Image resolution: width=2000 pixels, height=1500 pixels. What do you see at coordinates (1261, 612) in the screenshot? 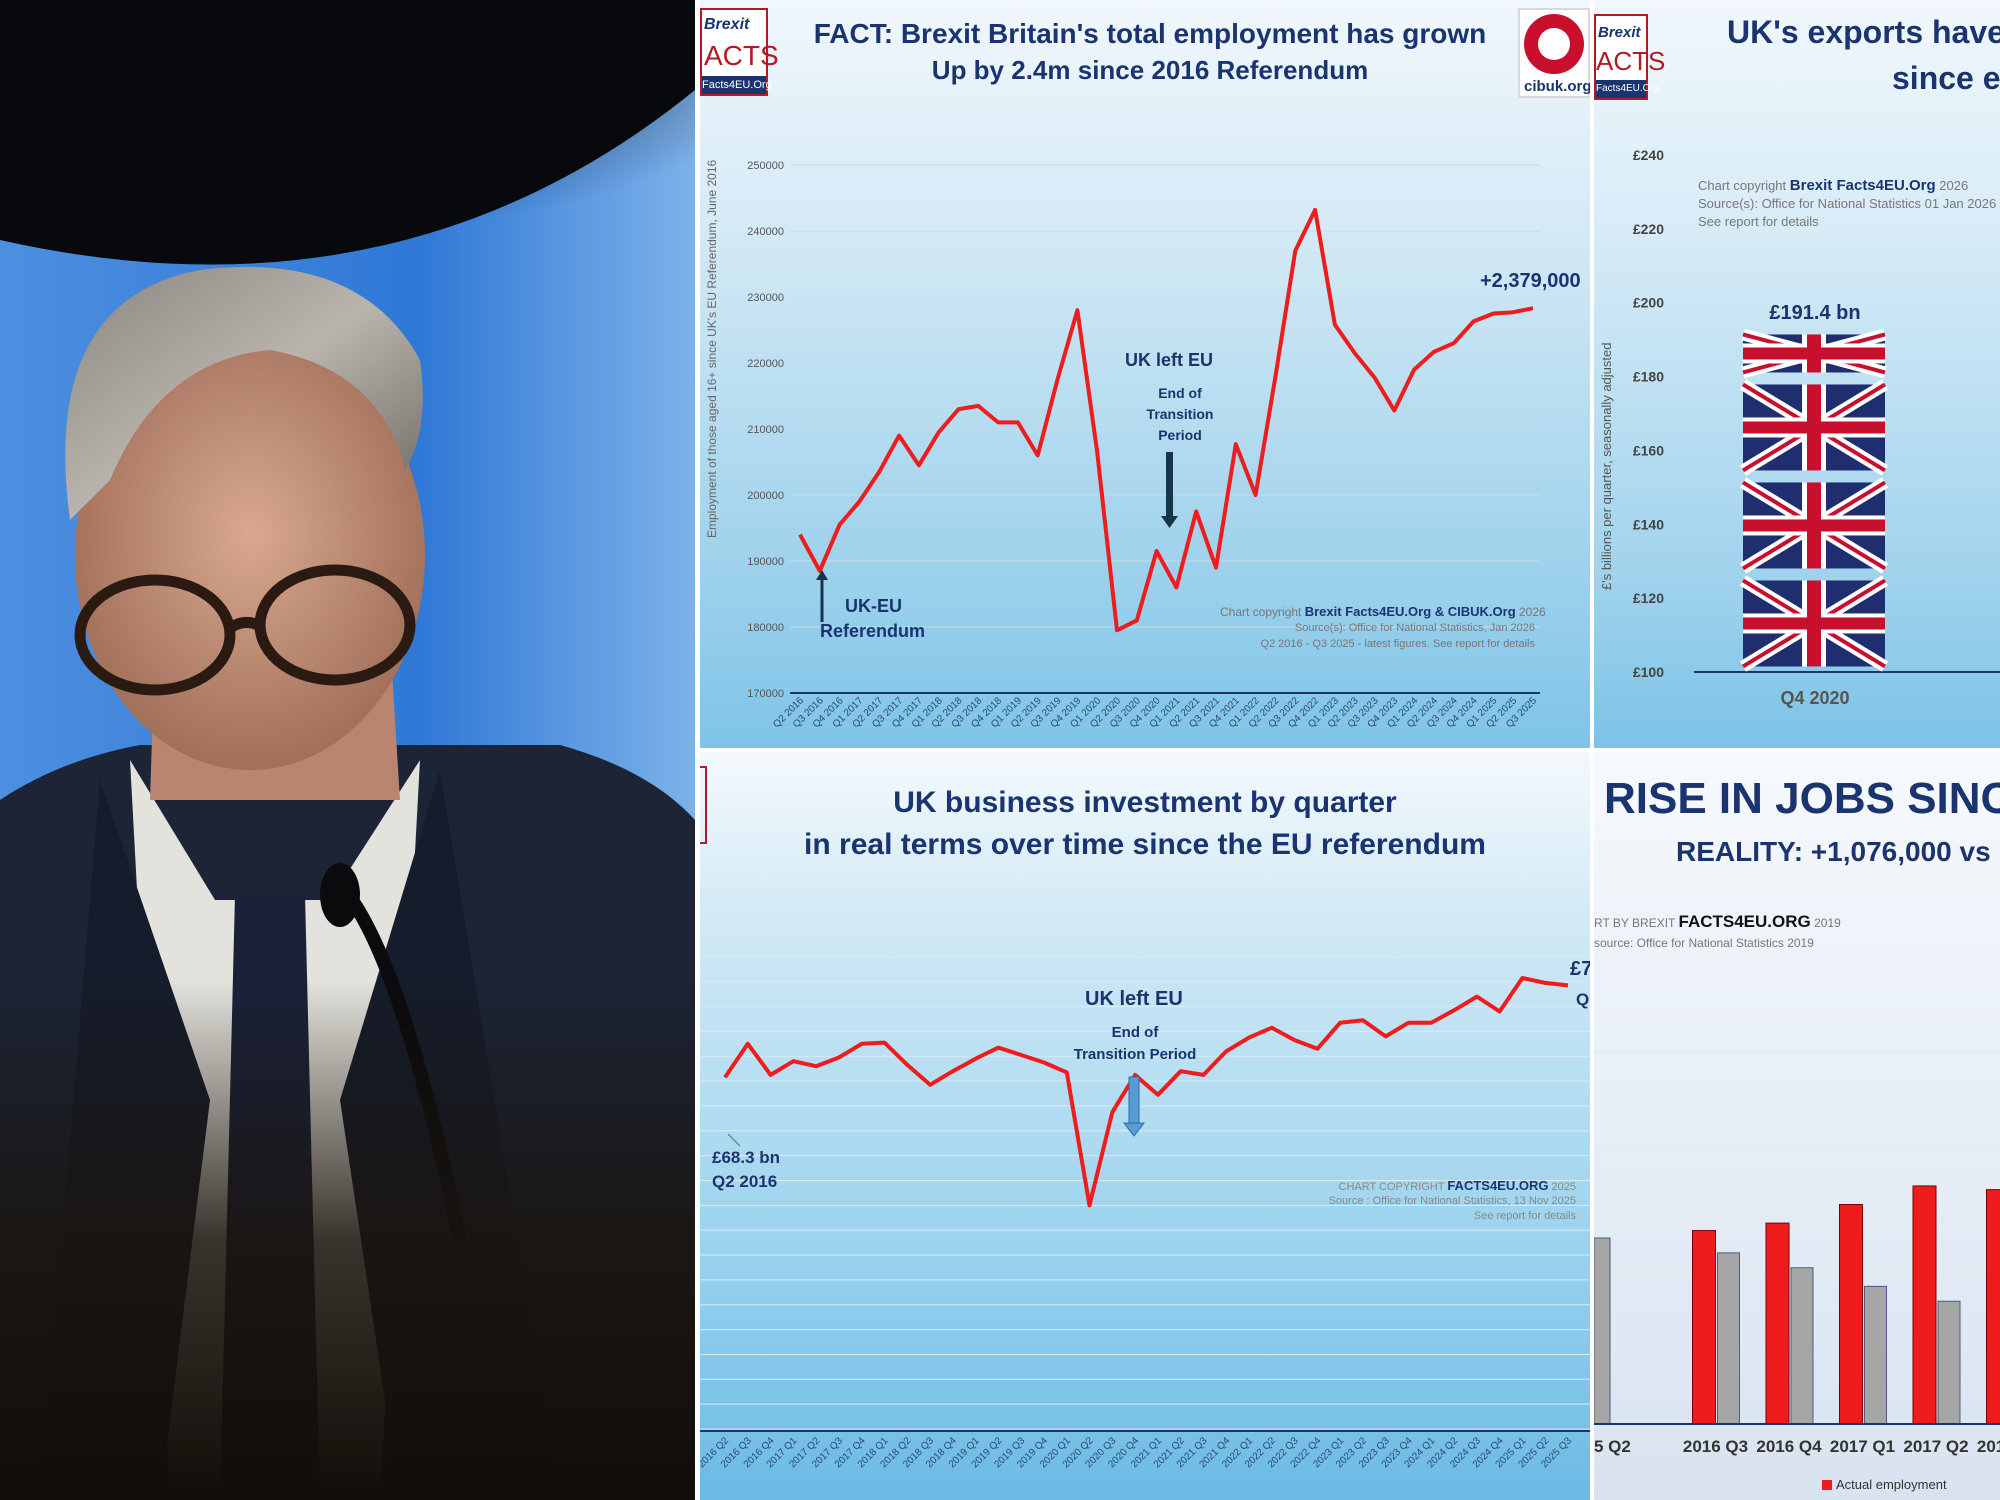
I see `employment-copyright-prefix: Chart copyright` at bounding box center [1261, 612].